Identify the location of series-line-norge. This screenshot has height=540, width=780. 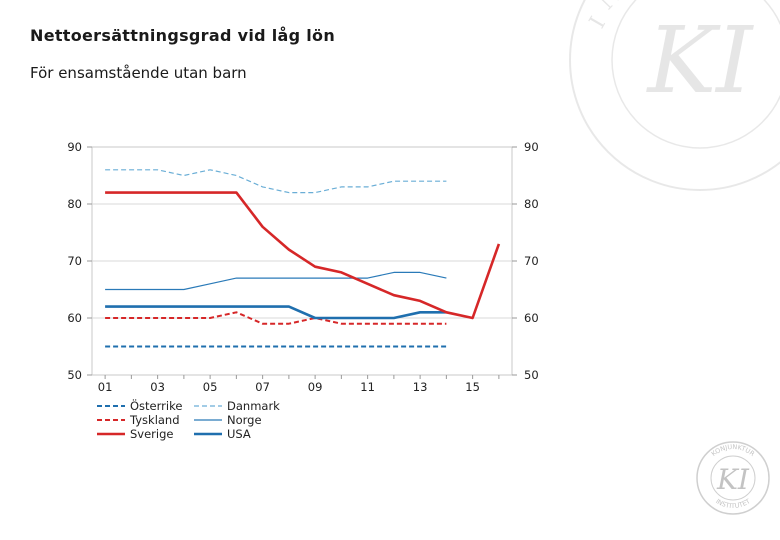
(276, 281).